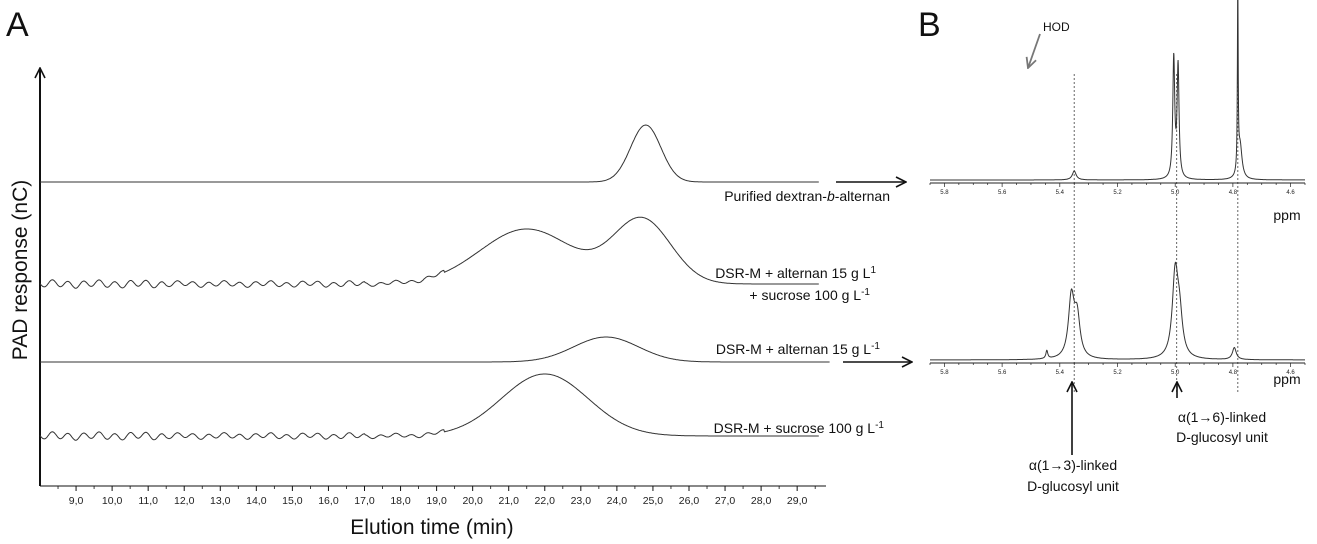  What do you see at coordinates (1286, 215) in the screenshot?
I see `ppm-label-top: ppm` at bounding box center [1286, 215].